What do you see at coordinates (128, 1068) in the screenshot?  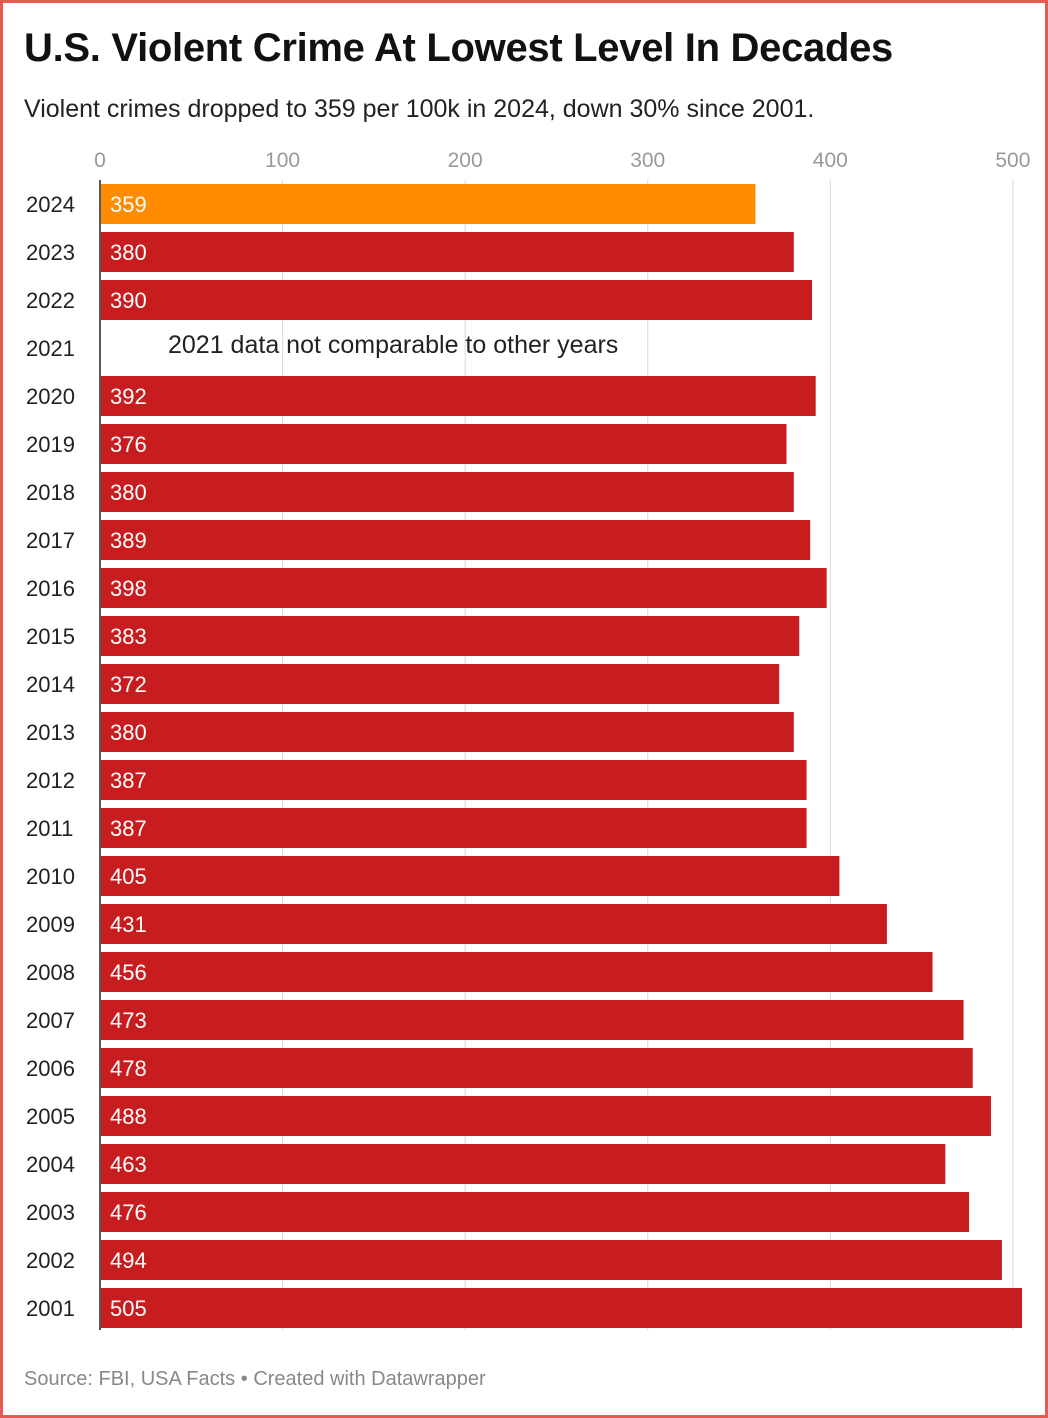 I see `value-label: 478` at bounding box center [128, 1068].